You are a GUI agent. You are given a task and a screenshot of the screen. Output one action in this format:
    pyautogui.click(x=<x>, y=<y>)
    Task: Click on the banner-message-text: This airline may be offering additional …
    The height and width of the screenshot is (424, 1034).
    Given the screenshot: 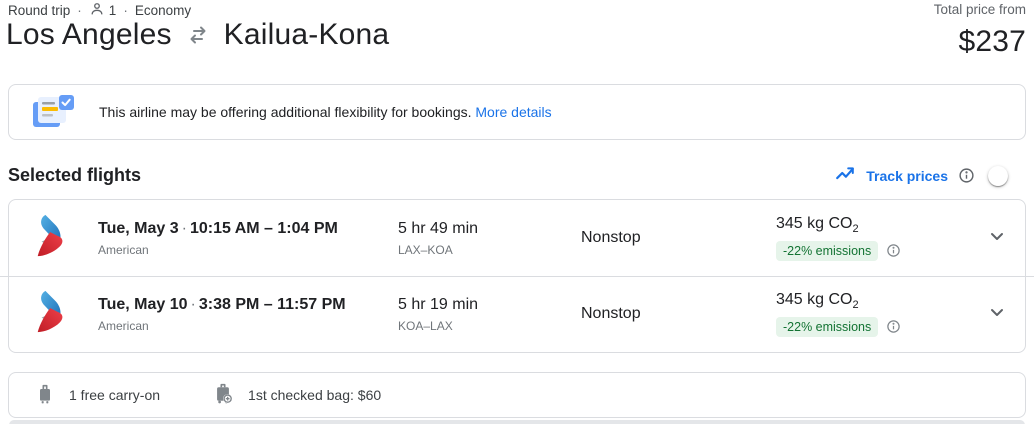 What is the action you would take?
    pyautogui.click(x=285, y=112)
    